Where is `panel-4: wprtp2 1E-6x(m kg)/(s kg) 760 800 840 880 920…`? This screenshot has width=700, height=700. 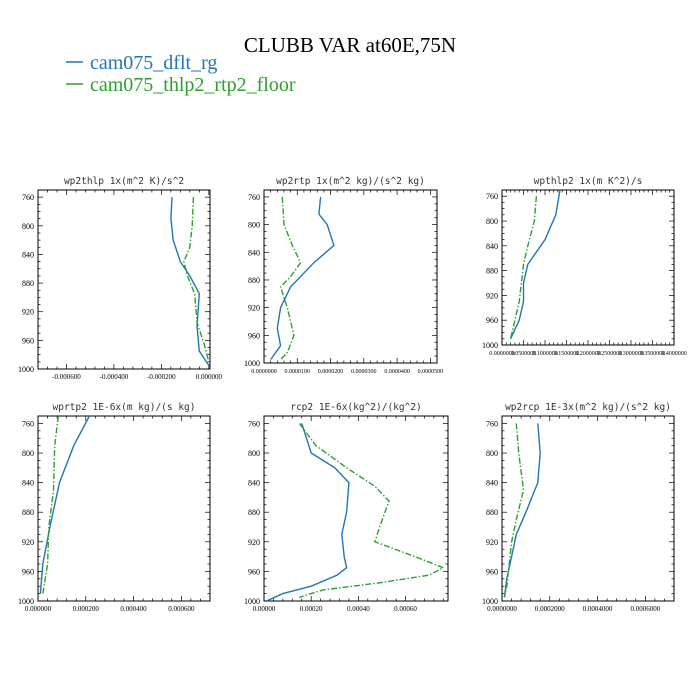 panel-4: wprtp2 1E-6x(m kg)/(s kg) 760 800 840 880 920… is located at coordinates (114, 507).